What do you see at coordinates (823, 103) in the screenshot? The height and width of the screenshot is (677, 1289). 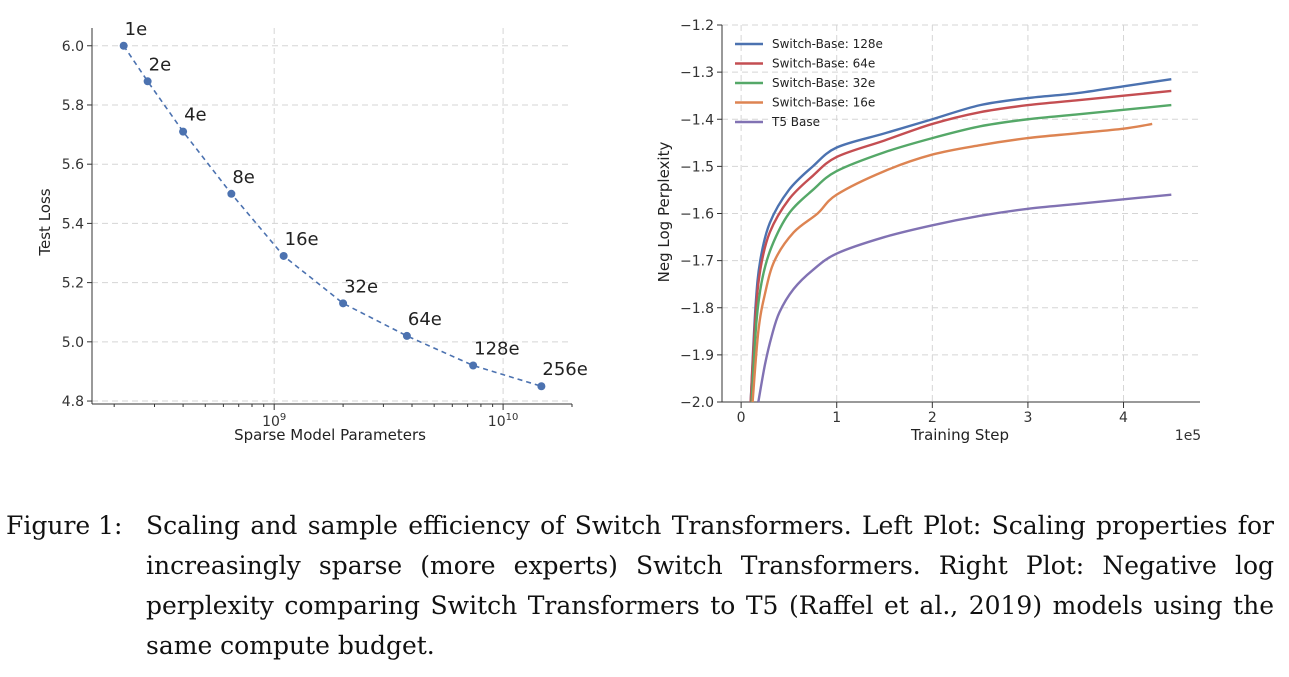 I see `legend-label: Switch-Base: 16e` at bounding box center [823, 103].